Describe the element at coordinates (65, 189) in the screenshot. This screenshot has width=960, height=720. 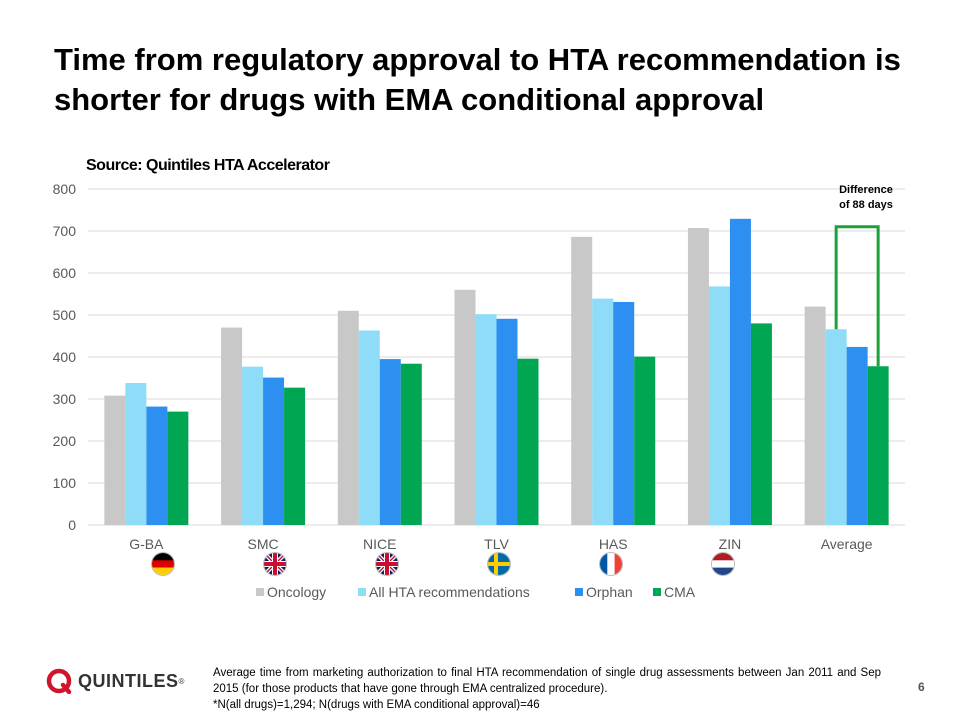
I see `y-tick-label: 800` at that location.